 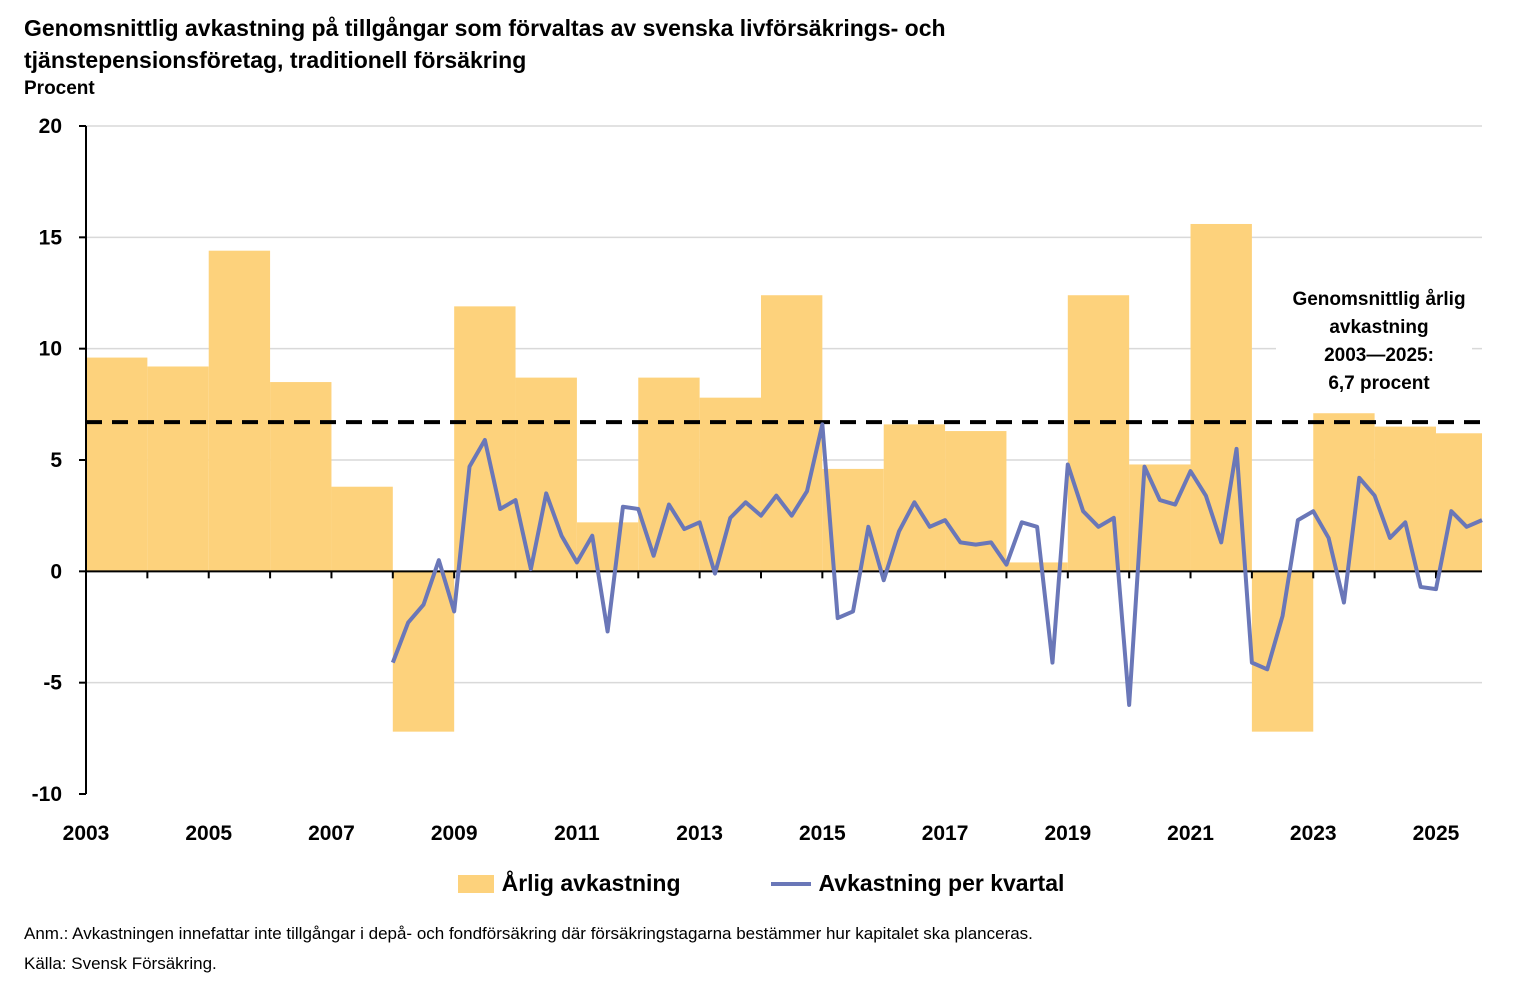 What do you see at coordinates (730, 484) in the screenshot?
I see `bar-2013` at bounding box center [730, 484].